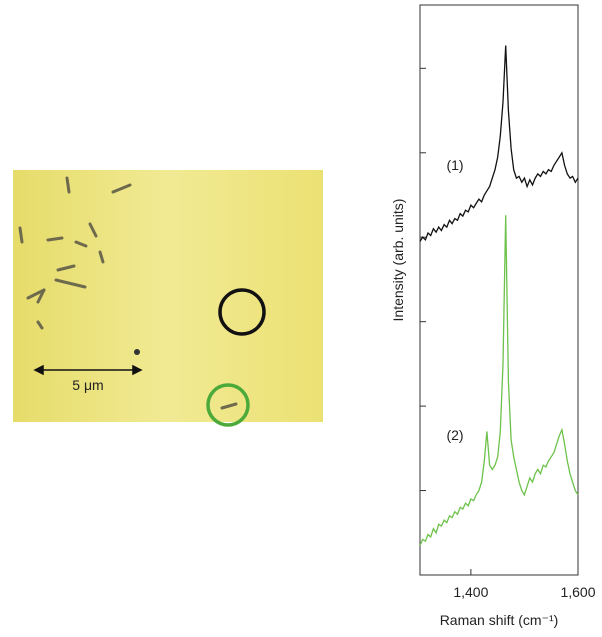  What do you see at coordinates (470, 592) in the screenshot?
I see `x-tick-label: 1,400` at bounding box center [470, 592].